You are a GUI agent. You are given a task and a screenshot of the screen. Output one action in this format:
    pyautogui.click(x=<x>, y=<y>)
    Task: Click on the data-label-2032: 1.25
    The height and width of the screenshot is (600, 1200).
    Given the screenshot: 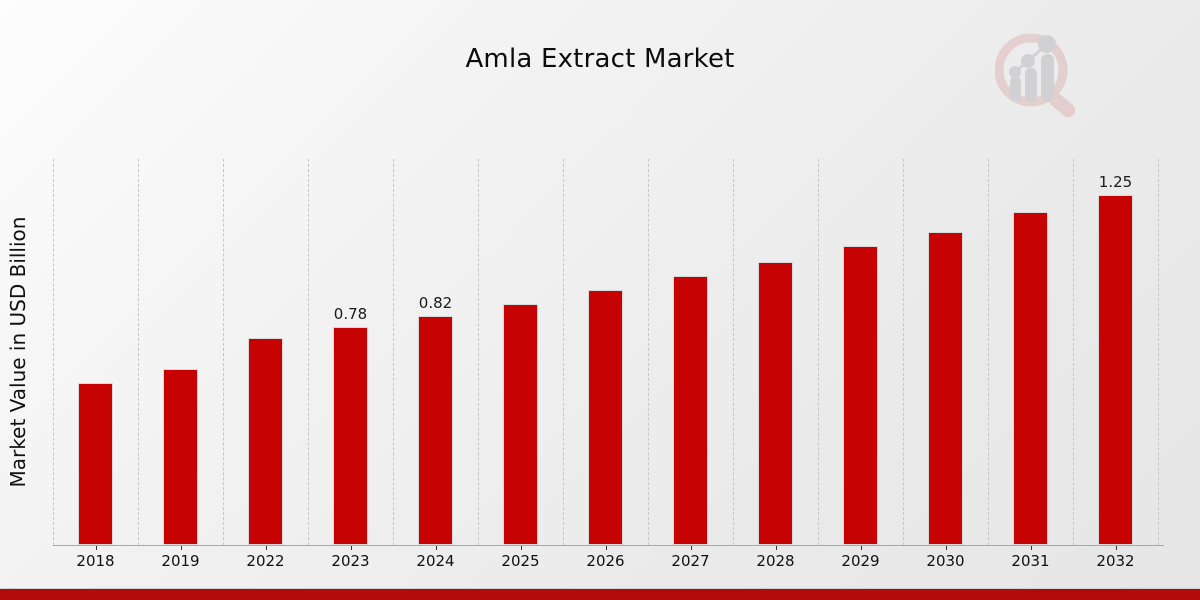 What is the action you would take?
    pyautogui.click(x=1115, y=182)
    